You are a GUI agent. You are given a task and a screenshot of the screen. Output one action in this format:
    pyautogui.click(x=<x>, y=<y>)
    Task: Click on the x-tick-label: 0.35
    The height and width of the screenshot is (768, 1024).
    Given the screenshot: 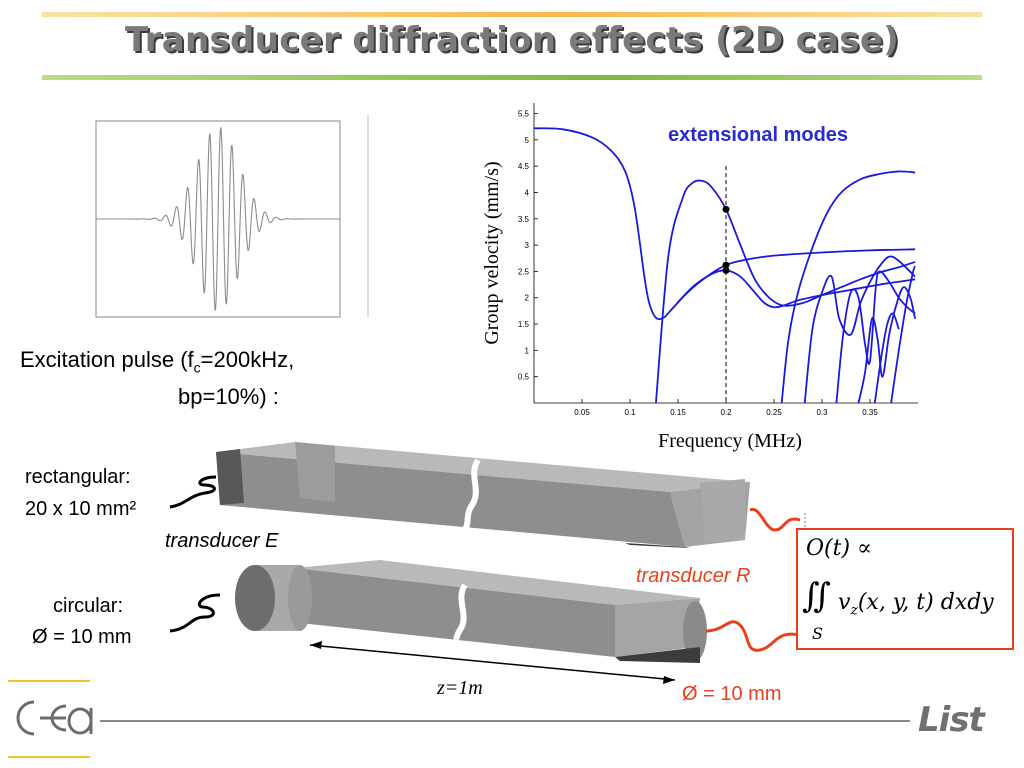 What is the action you would take?
    pyautogui.click(x=870, y=412)
    